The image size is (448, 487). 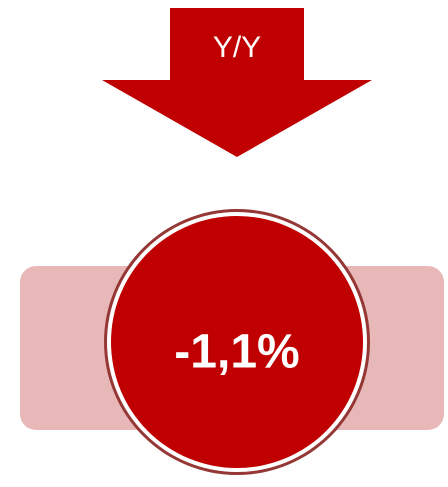 I want to click on arrow-label: Y/Y, so click(x=237, y=47).